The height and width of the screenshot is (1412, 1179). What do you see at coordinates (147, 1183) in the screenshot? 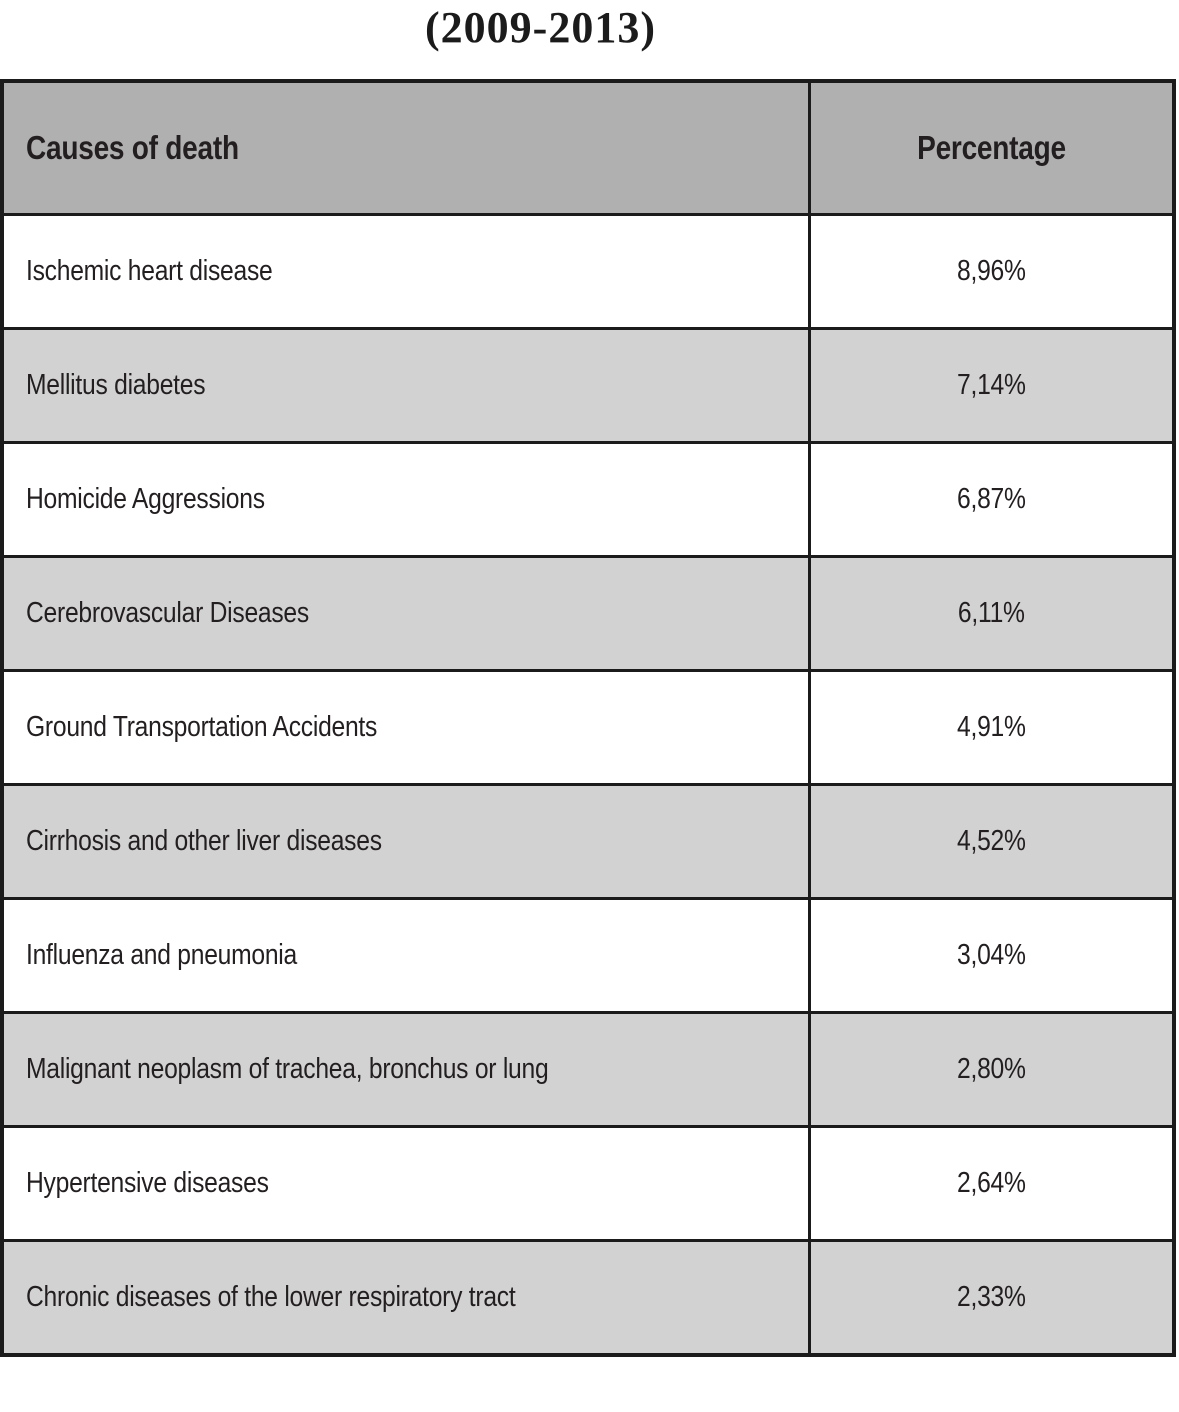
I see `cause-label: Hypertensive diseases` at bounding box center [147, 1183].